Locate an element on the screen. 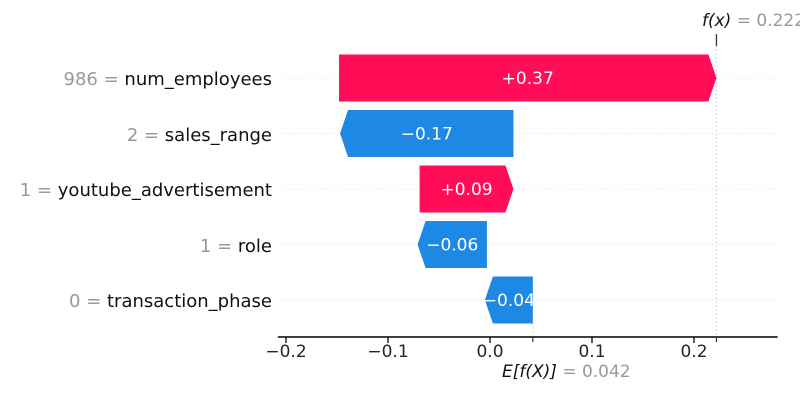 Image resolution: width=800 pixels, height=400 pixels. feature-name: sales_range is located at coordinates (218, 135).